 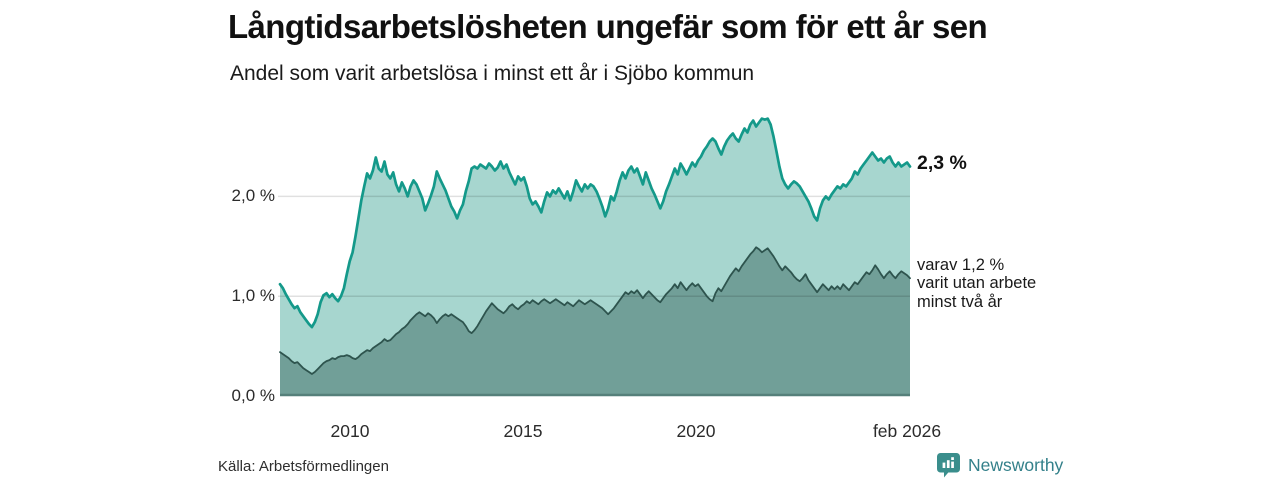 I want to click on x-axis-tick-2015: 2015, so click(x=523, y=431).